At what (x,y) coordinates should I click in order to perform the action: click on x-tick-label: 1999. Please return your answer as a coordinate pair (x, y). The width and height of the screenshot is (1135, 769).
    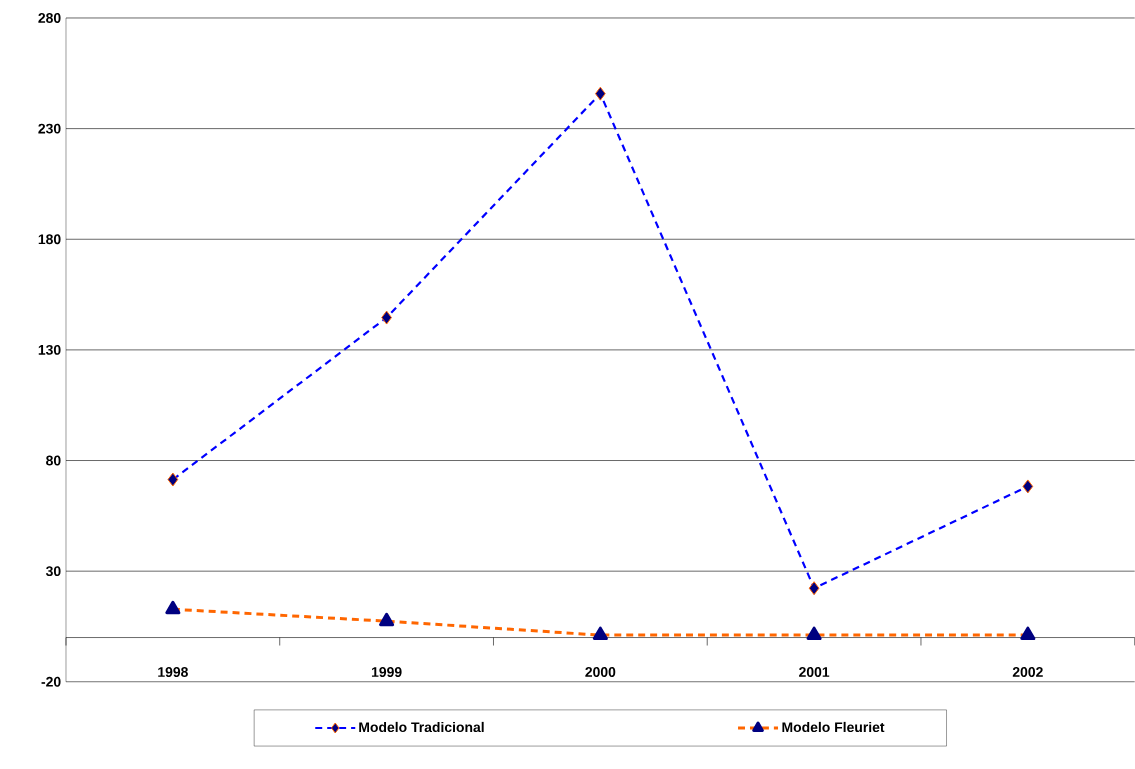
    Looking at the image, I should click on (386, 672).